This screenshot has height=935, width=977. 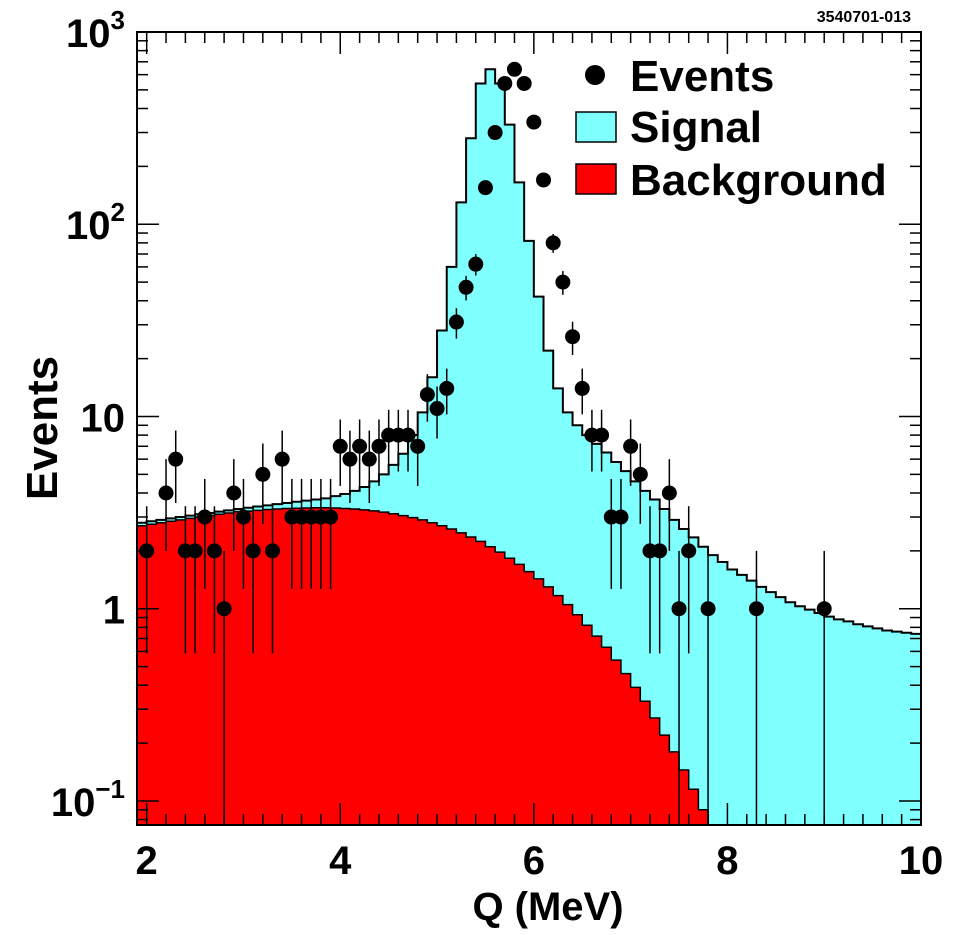 I want to click on x-tick-label: 6, so click(x=534, y=861).